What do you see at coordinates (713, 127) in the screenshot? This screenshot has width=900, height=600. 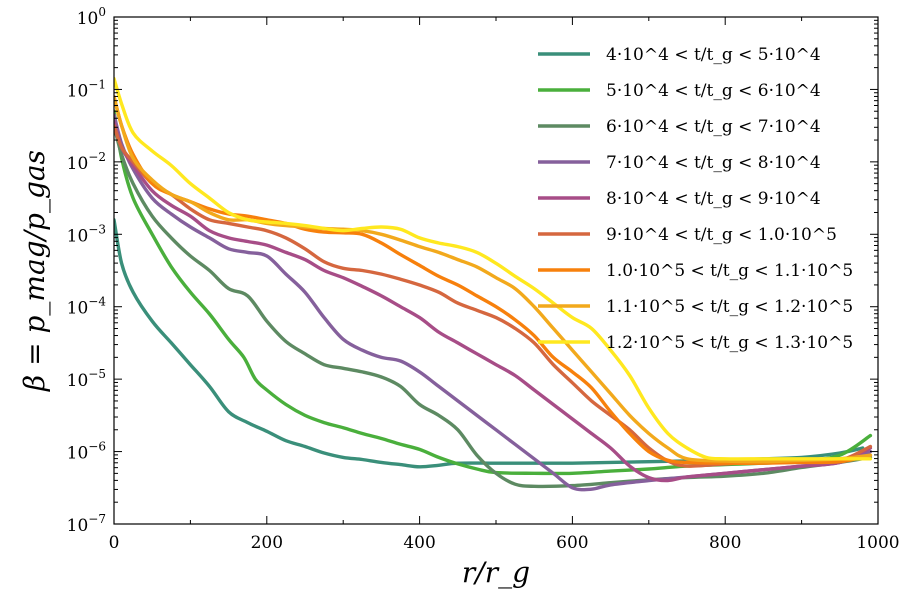 I see `legend-label-3: 6·10^4 < t/t_g < 7·10^4` at bounding box center [713, 127].